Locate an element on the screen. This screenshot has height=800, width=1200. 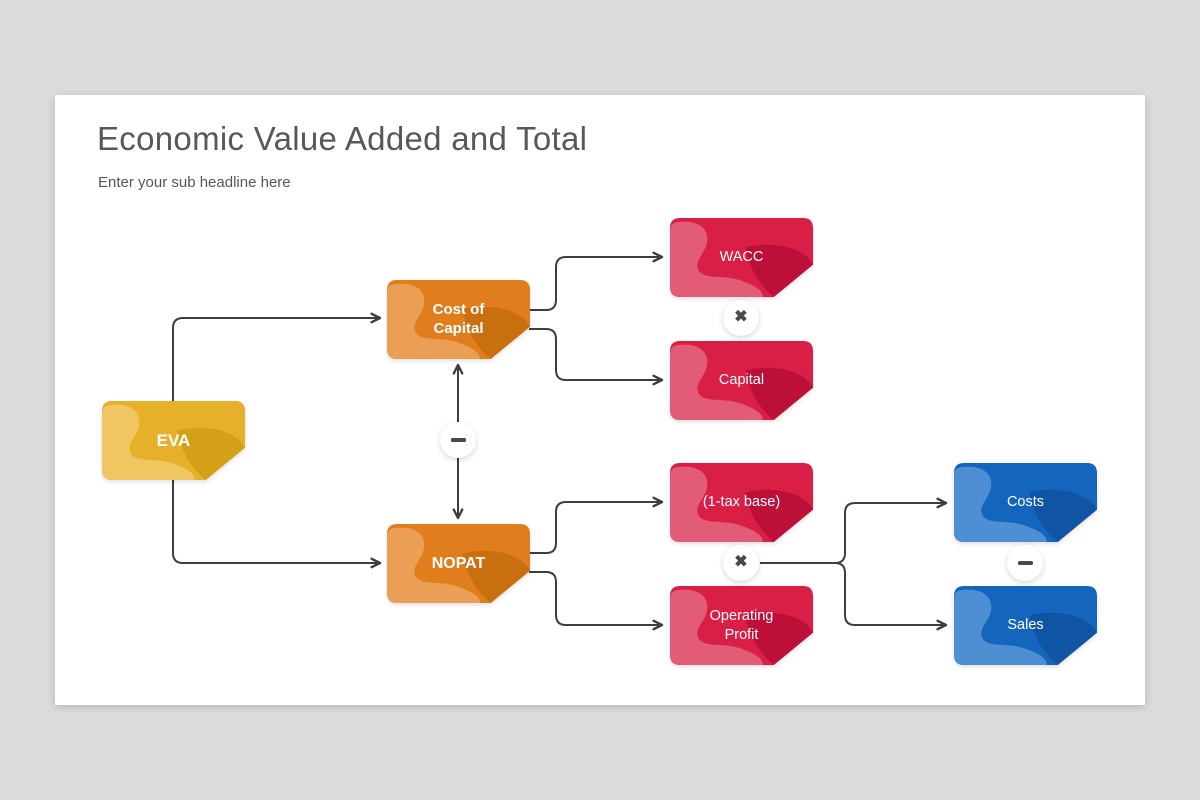
node-label-nopat: NOPAT is located at coordinates (458, 563).